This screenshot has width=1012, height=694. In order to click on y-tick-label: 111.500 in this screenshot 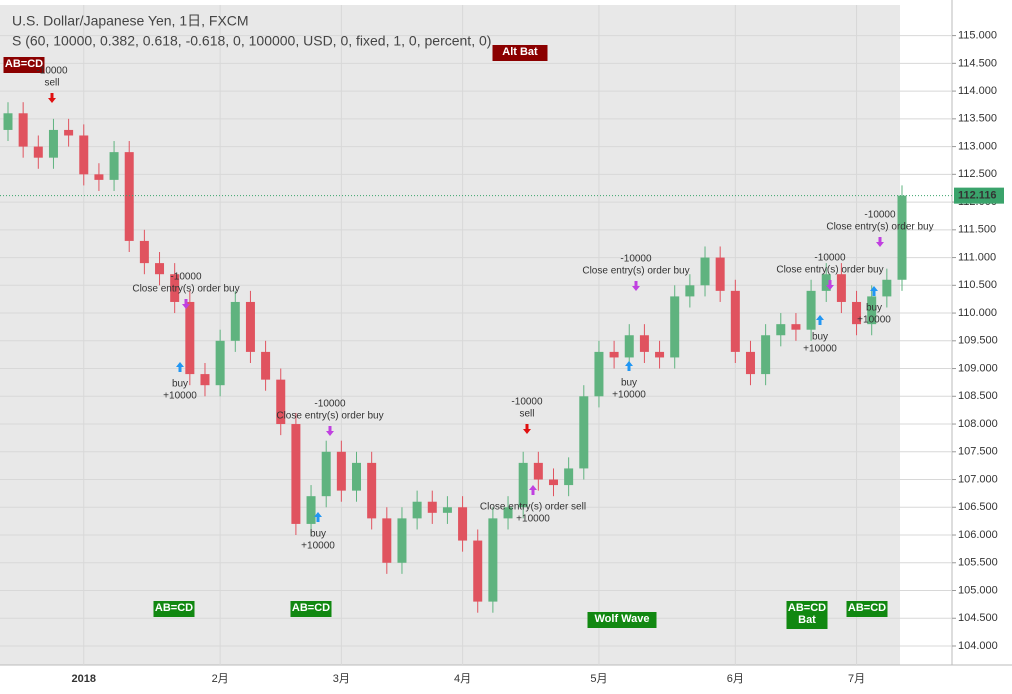, I will do `click(977, 230)`.